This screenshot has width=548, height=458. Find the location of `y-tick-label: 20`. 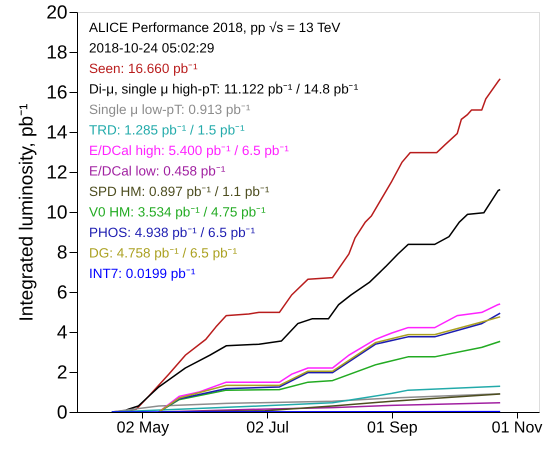

y-tick-label: 20 is located at coordinates (57, 13).